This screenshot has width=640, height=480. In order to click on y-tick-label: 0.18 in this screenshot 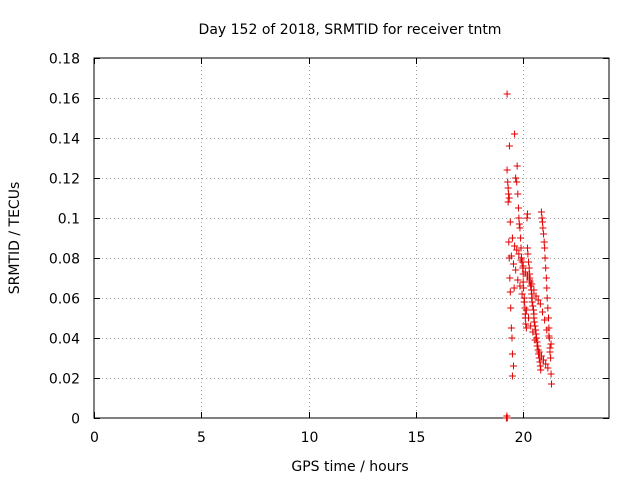, I will do `click(64, 60)`.